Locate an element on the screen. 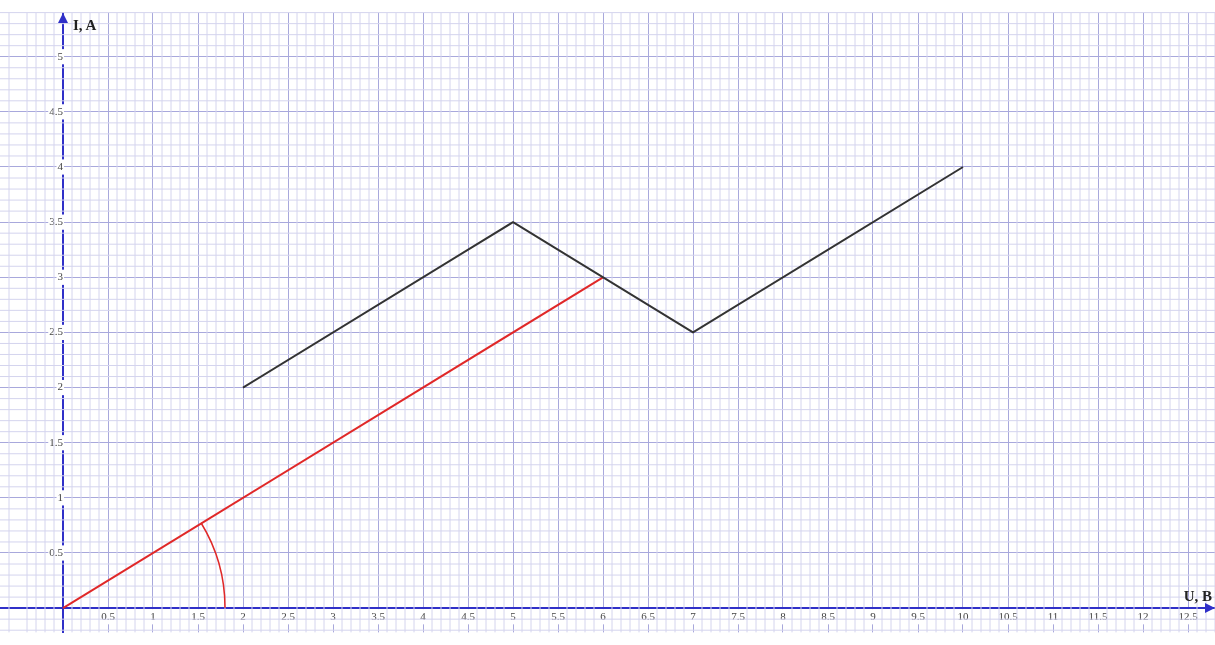  x-tick-label: 7 is located at coordinates (693, 615).